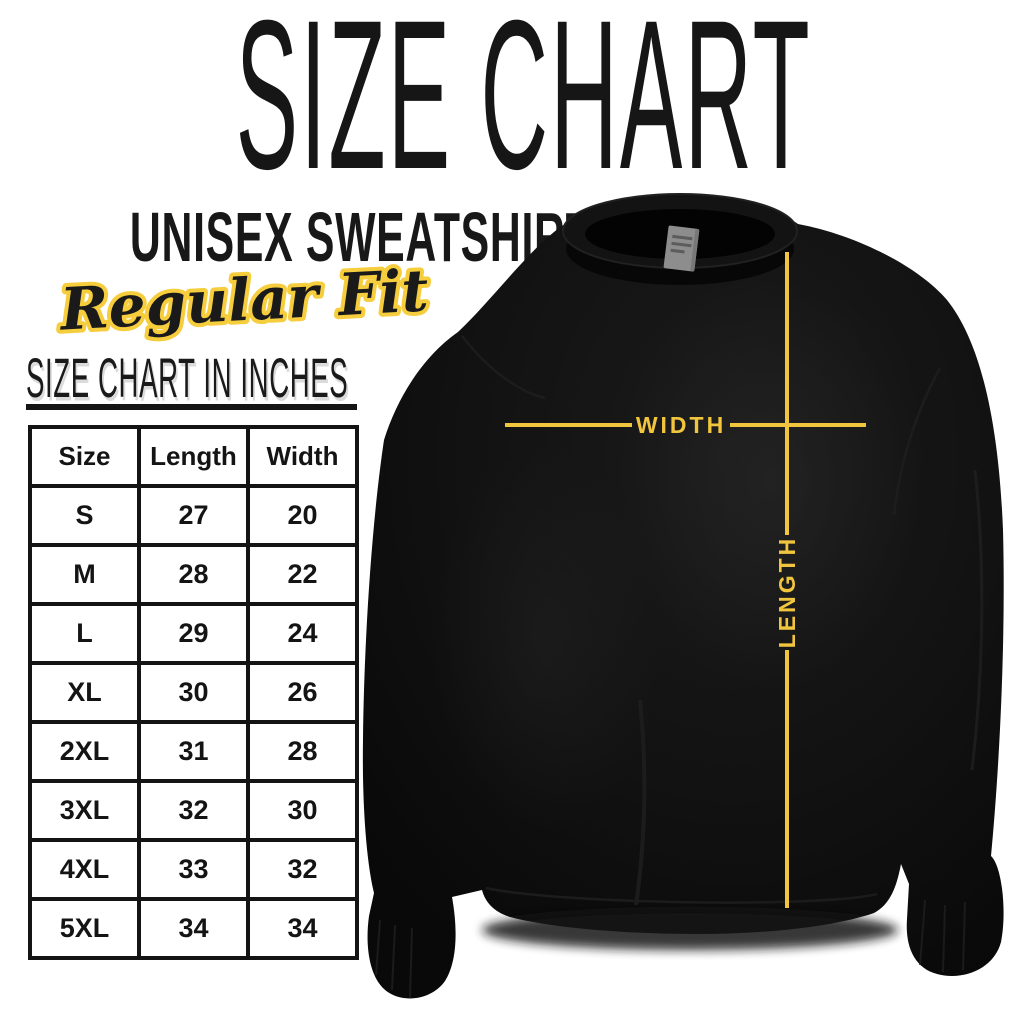  I want to click on size-cell: 2XL, so click(84, 751).